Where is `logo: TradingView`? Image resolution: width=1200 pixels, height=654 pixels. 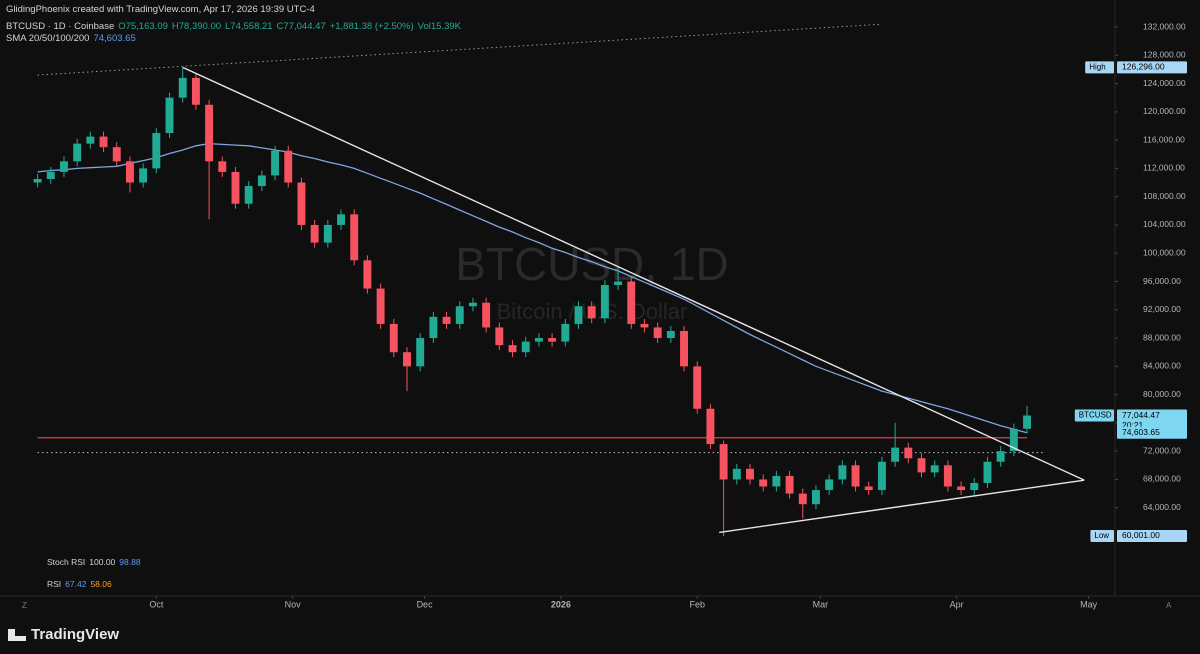
logo: TradingView is located at coordinates (63, 634).